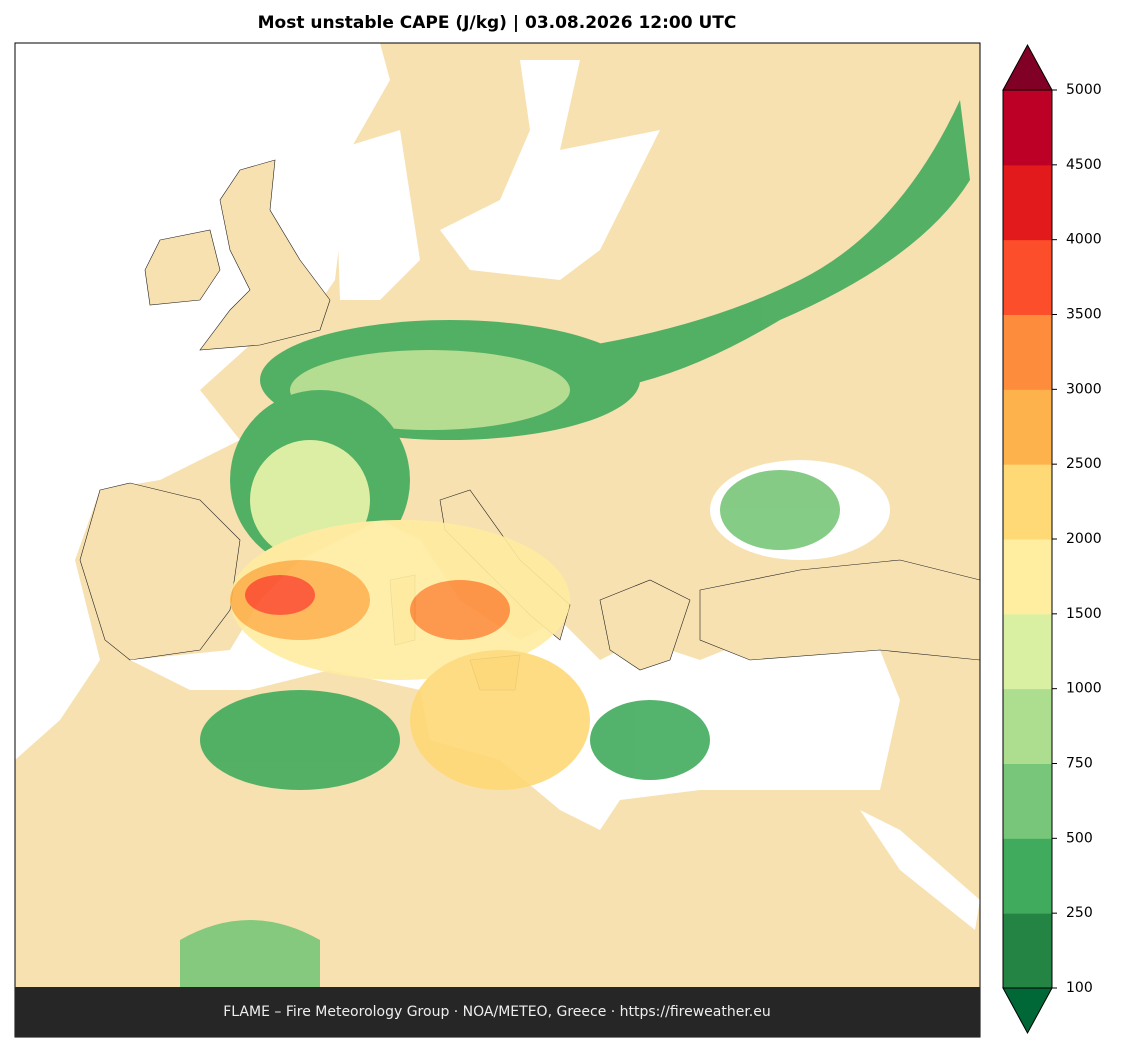 The height and width of the screenshot is (1056, 1124). I want to click on tick-label: 100, so click(1079, 988).